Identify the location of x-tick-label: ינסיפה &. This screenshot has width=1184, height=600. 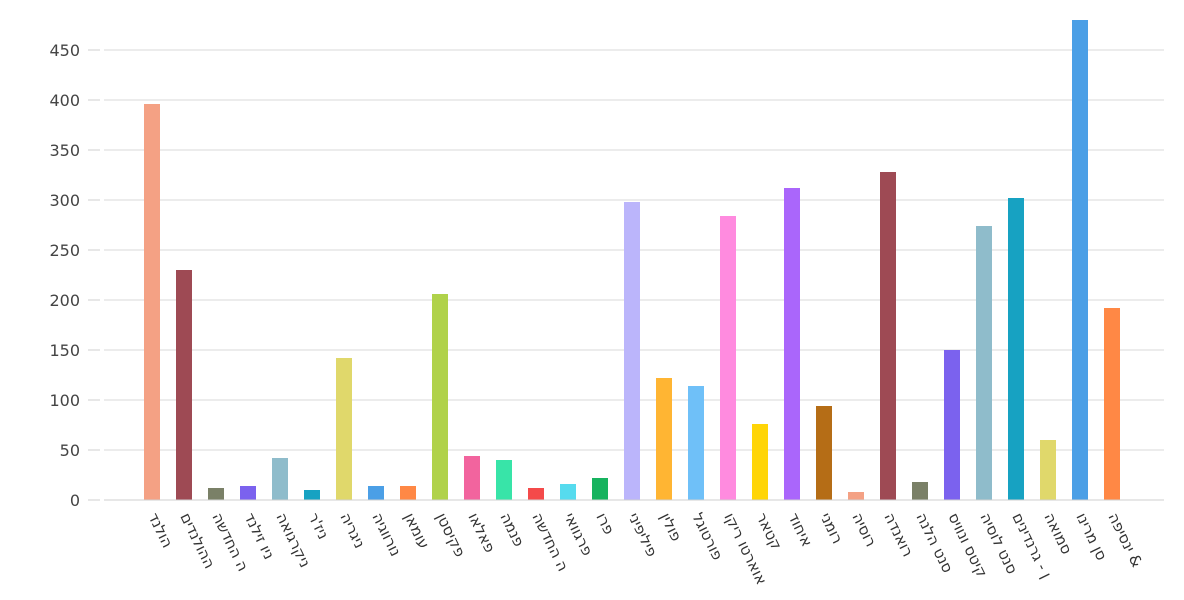
(1125, 540).